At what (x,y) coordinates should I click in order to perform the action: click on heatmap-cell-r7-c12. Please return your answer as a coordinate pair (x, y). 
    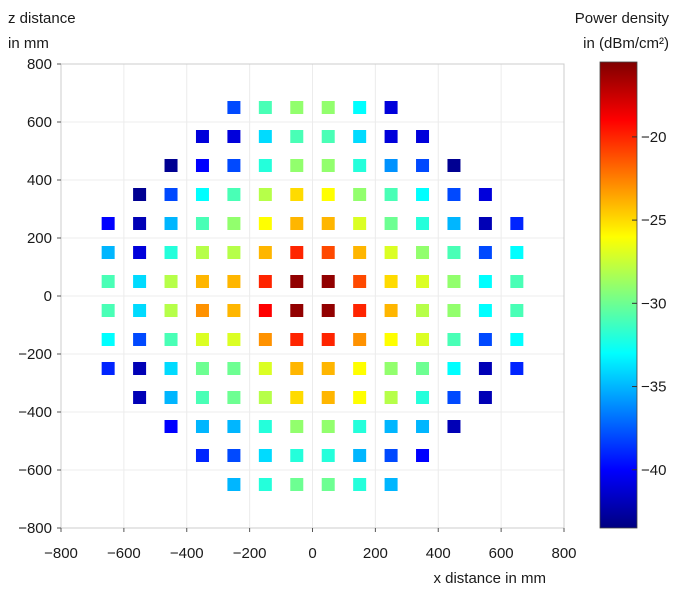
    Looking at the image, I should click on (485, 310).